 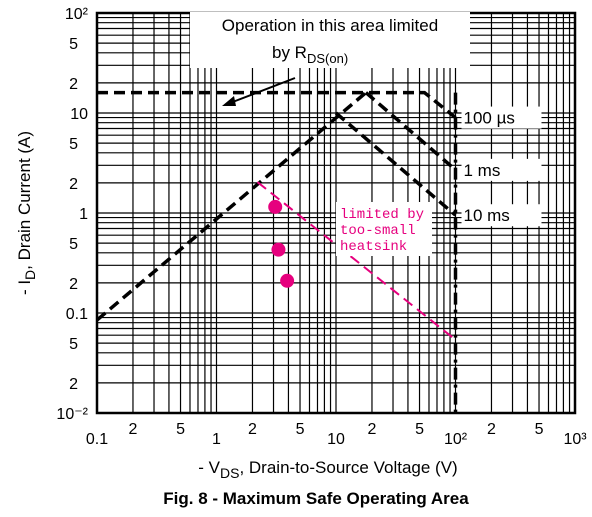 I want to click on x-axis-title: - V, so click(x=209, y=467).